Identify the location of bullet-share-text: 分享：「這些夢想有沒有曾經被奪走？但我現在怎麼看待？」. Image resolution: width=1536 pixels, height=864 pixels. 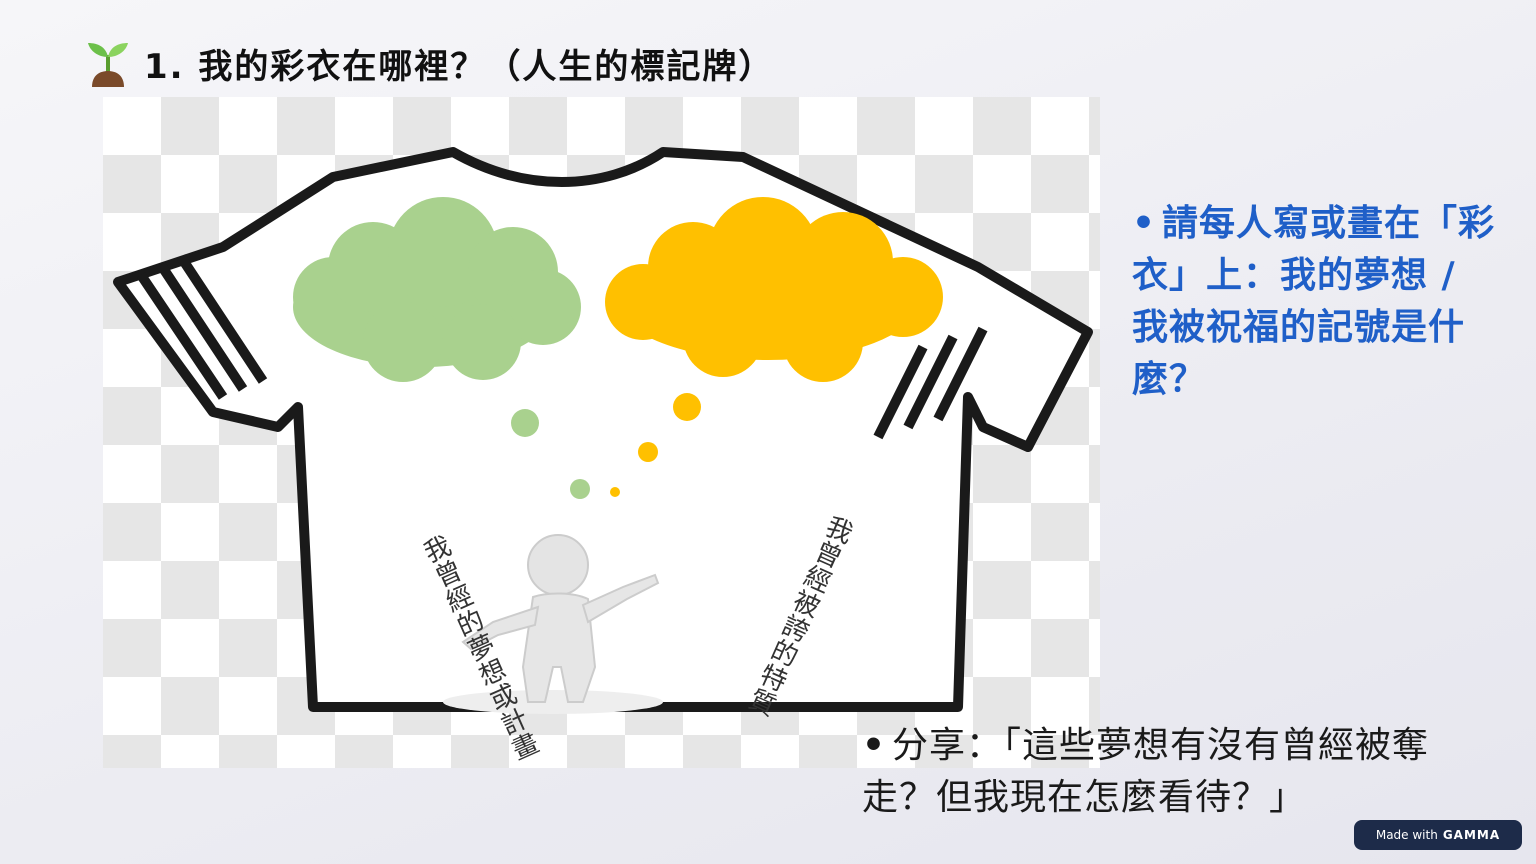
(1146, 771).